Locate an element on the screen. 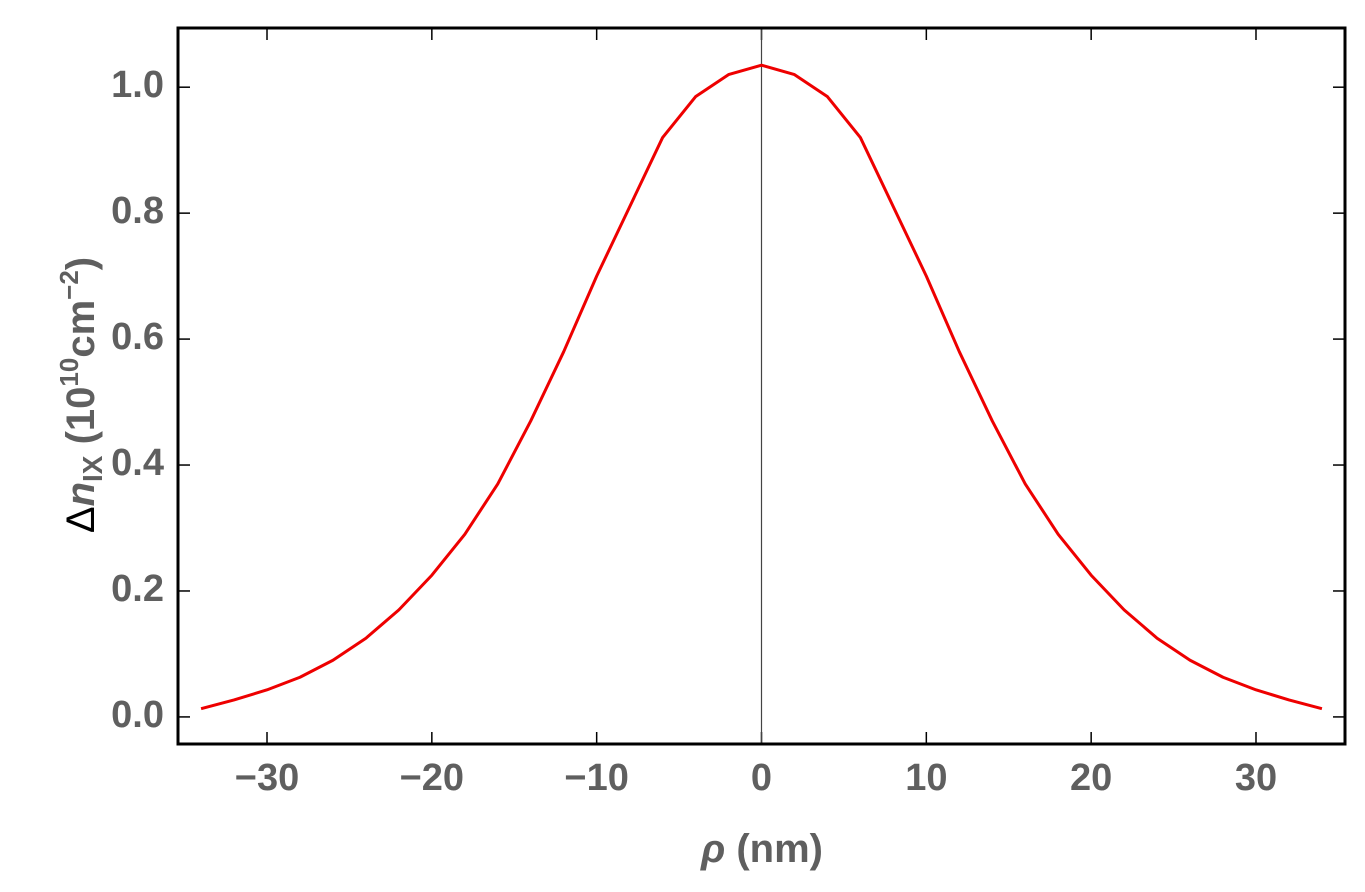 This screenshot has height=892, width=1365. x-tick-label: 0 is located at coordinates (761, 778).